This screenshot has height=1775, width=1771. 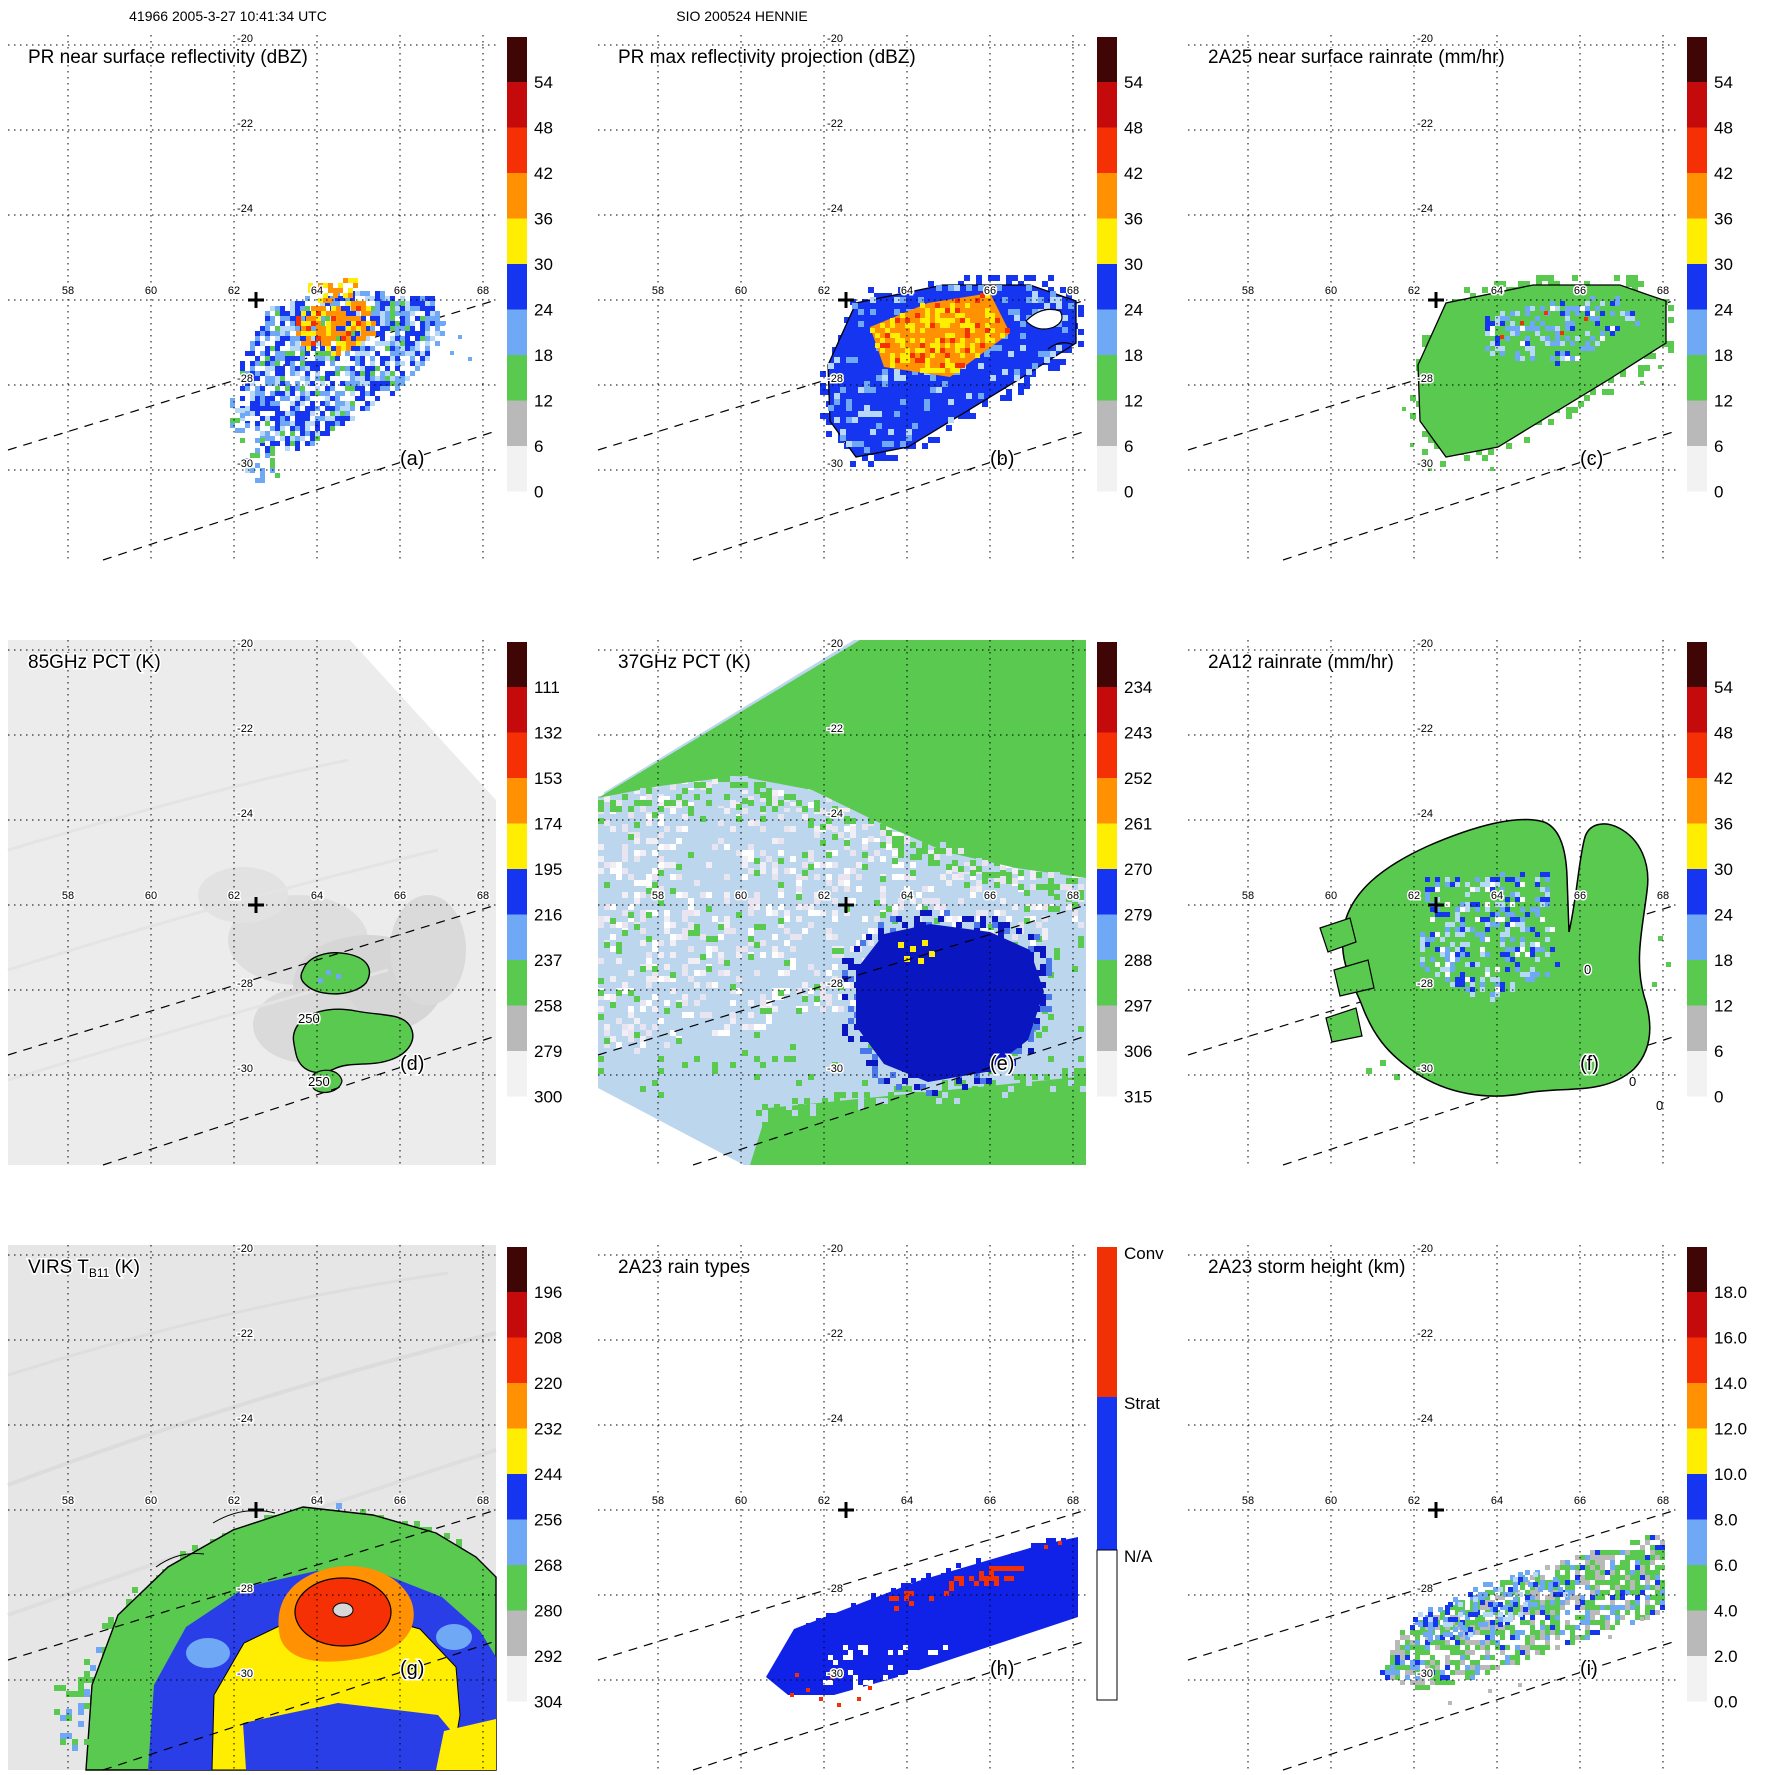 I want to click on colorbar-tick-label: 196, so click(x=548, y=1292).